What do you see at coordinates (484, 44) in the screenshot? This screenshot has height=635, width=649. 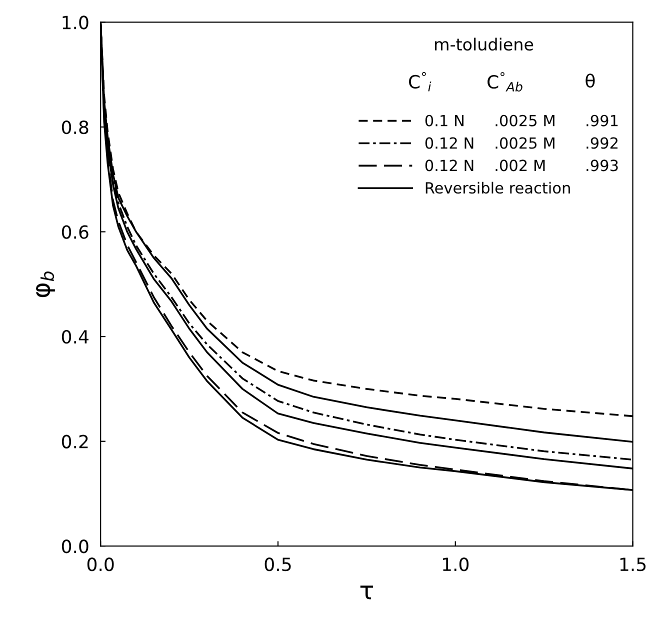 I see `legend-title: m-toludiene` at bounding box center [484, 44].